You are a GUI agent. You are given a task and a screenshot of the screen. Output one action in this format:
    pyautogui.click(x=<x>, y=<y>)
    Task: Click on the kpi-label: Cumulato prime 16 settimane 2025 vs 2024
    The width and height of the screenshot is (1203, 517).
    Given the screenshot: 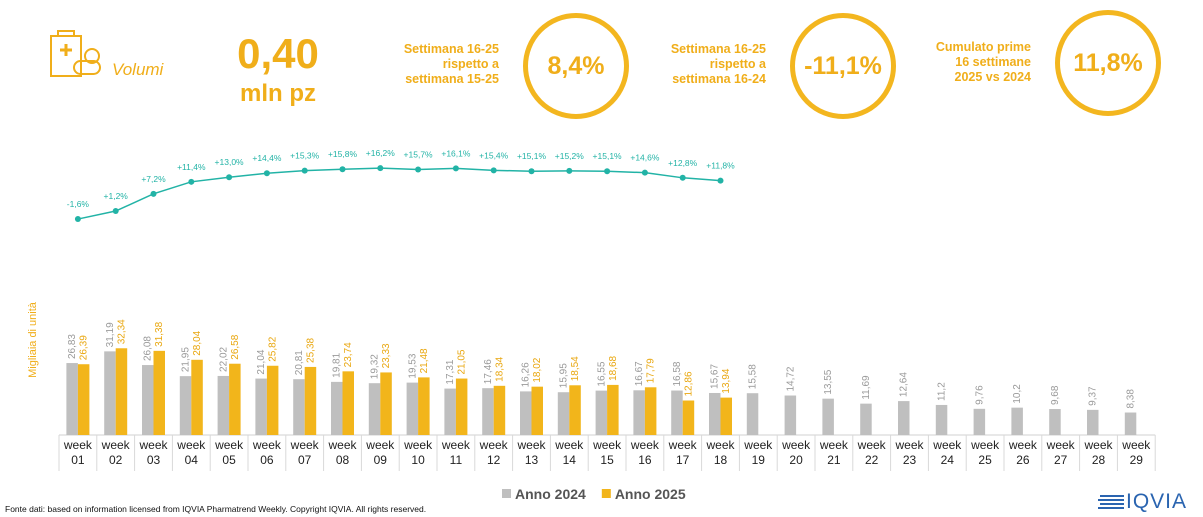 What is the action you would take?
    pyautogui.click(x=973, y=62)
    